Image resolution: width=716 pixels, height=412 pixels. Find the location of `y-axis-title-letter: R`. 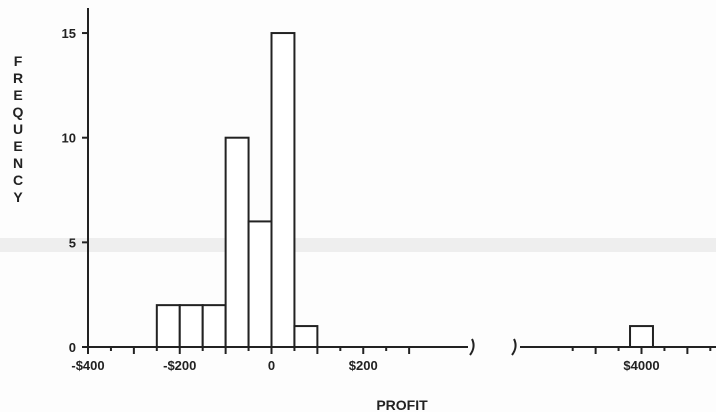

y-axis-title-letter: R is located at coordinates (18, 78).